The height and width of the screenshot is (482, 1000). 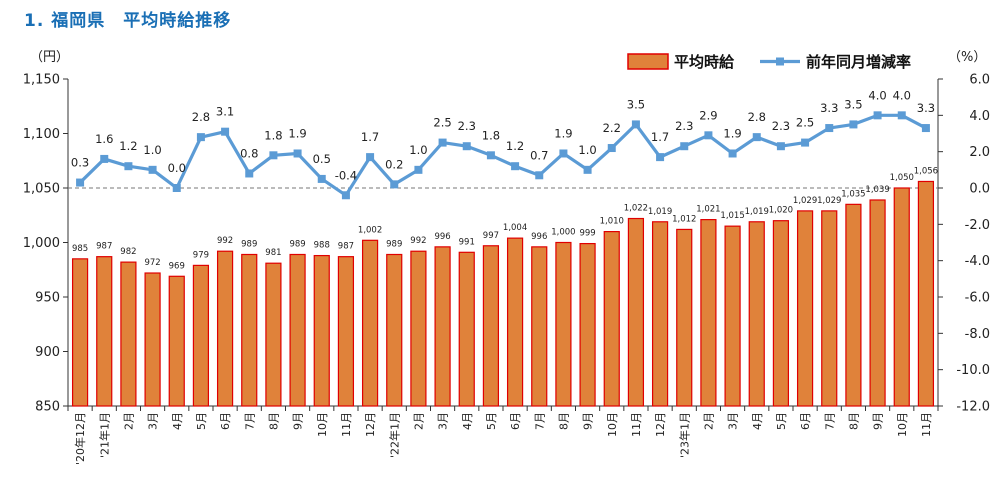 What do you see at coordinates (973, 370) in the screenshot?
I see `right-tick-label: -10.0` at bounding box center [973, 370].